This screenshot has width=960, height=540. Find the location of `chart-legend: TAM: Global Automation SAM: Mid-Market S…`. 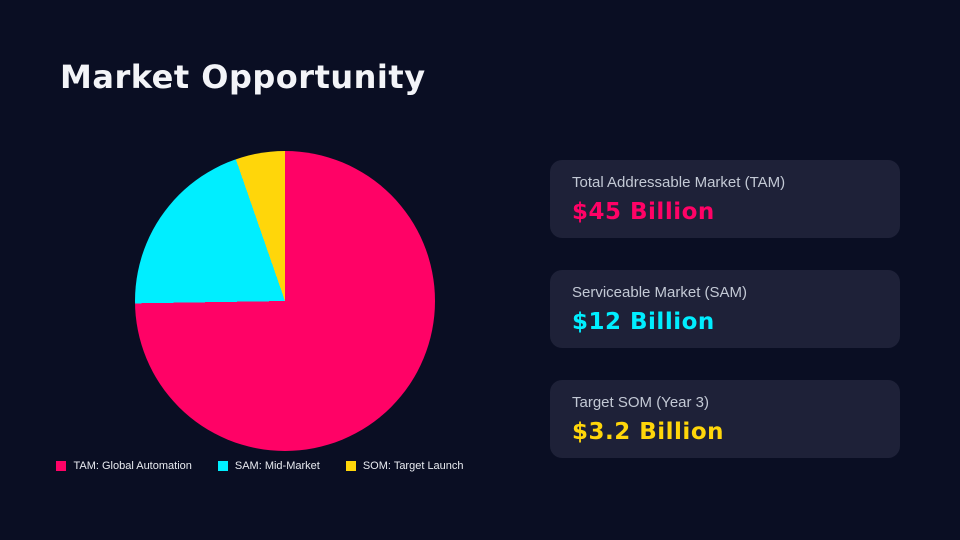

chart-legend: TAM: Global Automation SAM: Mid-Market S… is located at coordinates (260, 466).